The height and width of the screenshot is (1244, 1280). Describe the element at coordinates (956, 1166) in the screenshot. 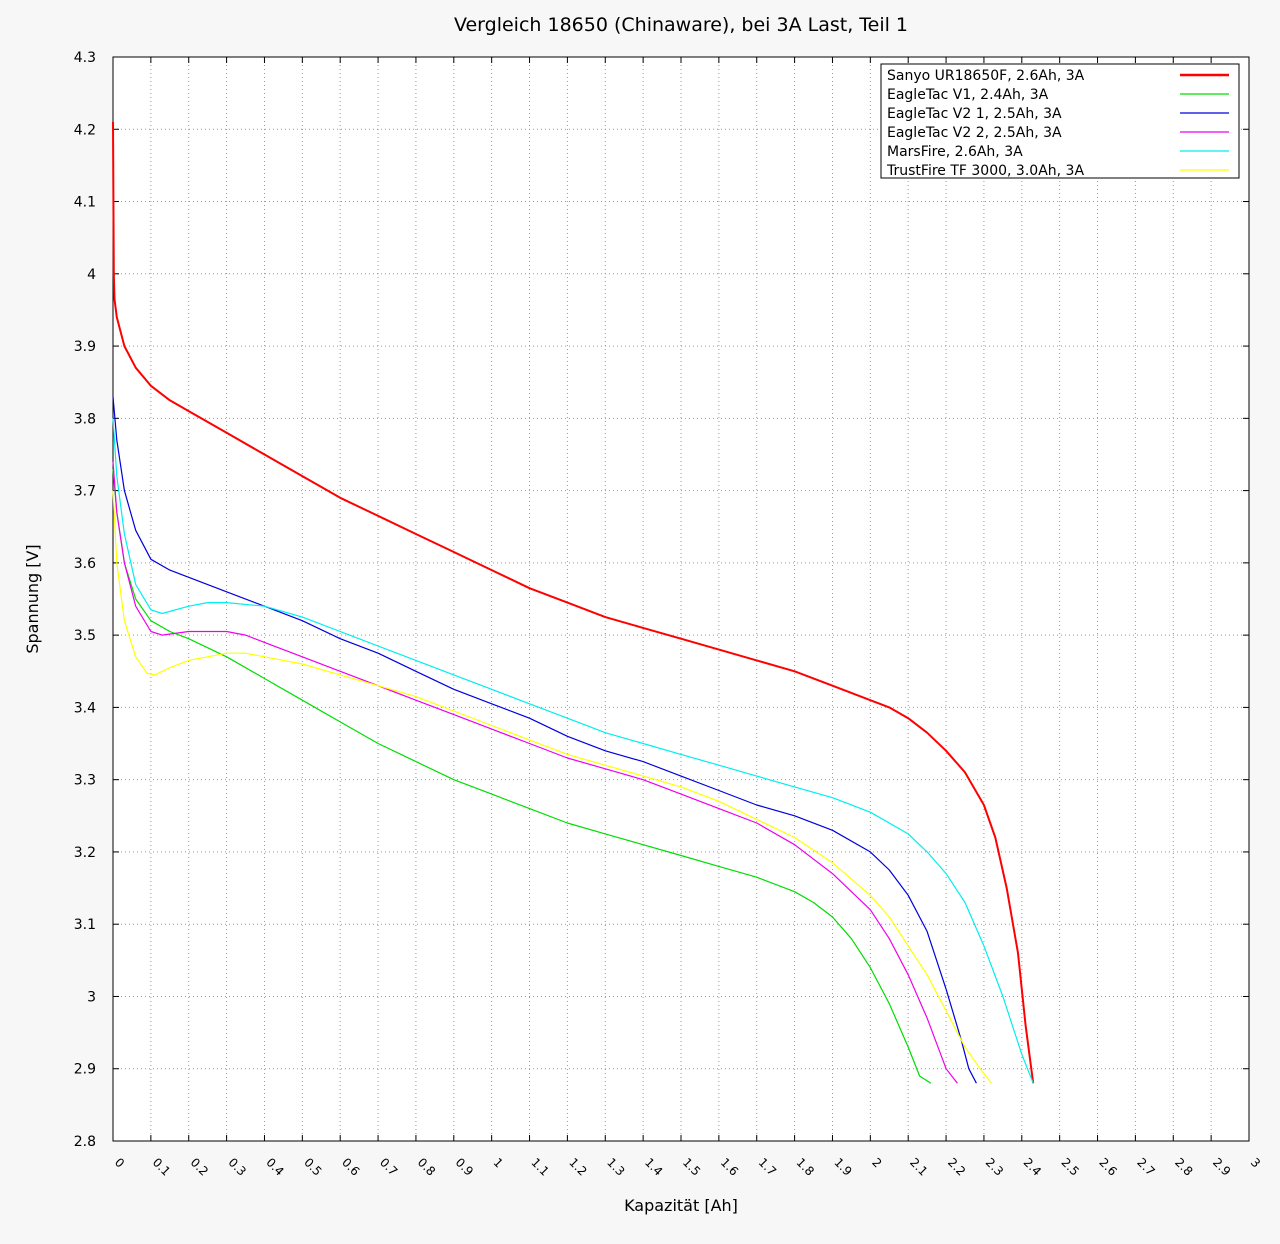

I see `x-tick-label: 2.2` at that location.